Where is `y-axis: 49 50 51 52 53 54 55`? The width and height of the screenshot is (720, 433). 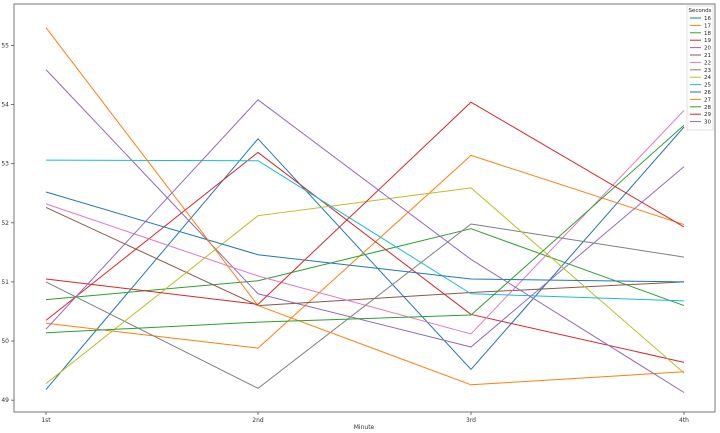
y-axis: 49 50 51 52 53 54 55 is located at coordinates (7, 223).